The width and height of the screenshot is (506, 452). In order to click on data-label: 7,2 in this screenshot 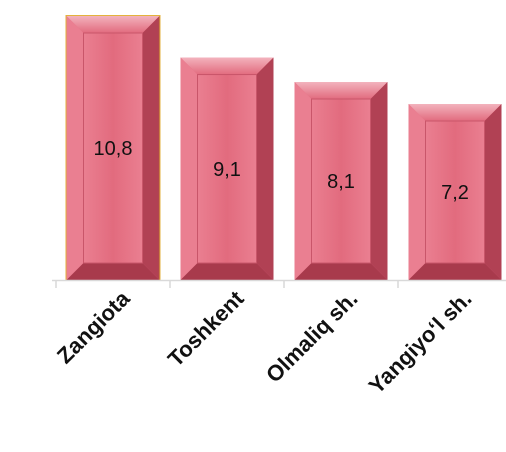, I will do `click(455, 193)`.